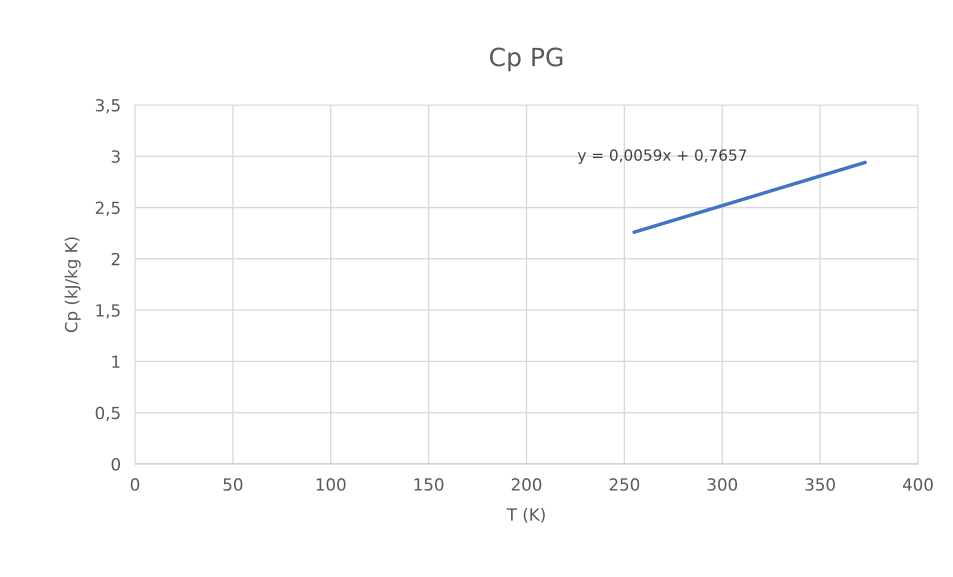  What do you see at coordinates (72, 284) in the screenshot?
I see `y-axis-title: Cp (kJ/kg K)` at bounding box center [72, 284].